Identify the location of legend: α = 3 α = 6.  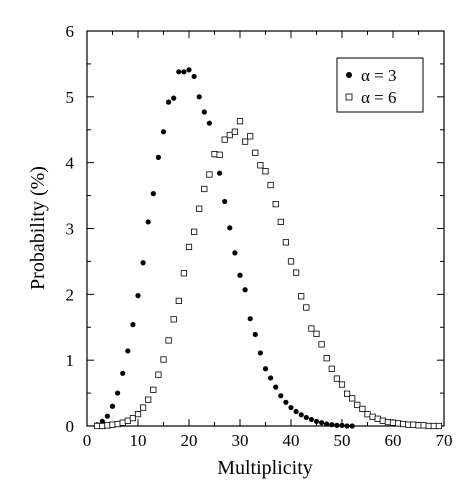
(380, 85).